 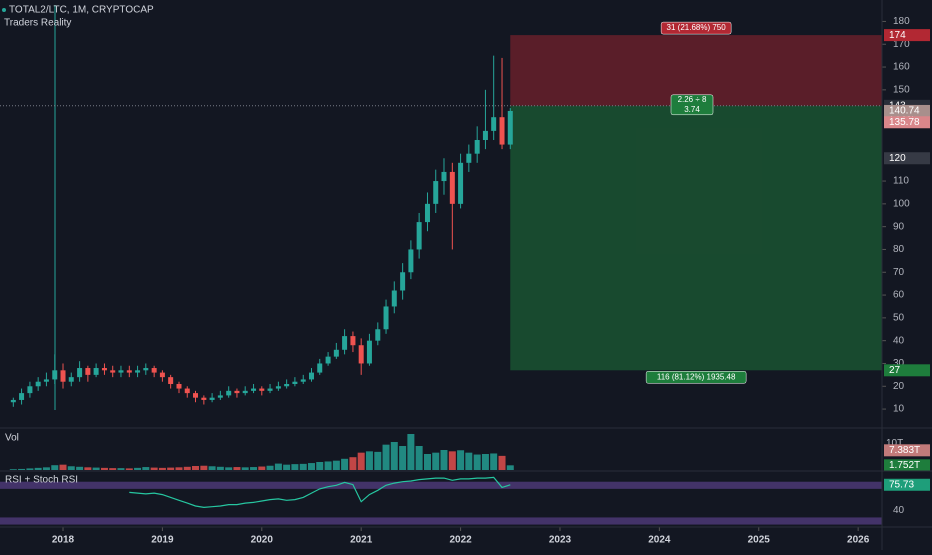 What do you see at coordinates (899, 318) in the screenshot?
I see `y-tick-label: 50` at bounding box center [899, 318].